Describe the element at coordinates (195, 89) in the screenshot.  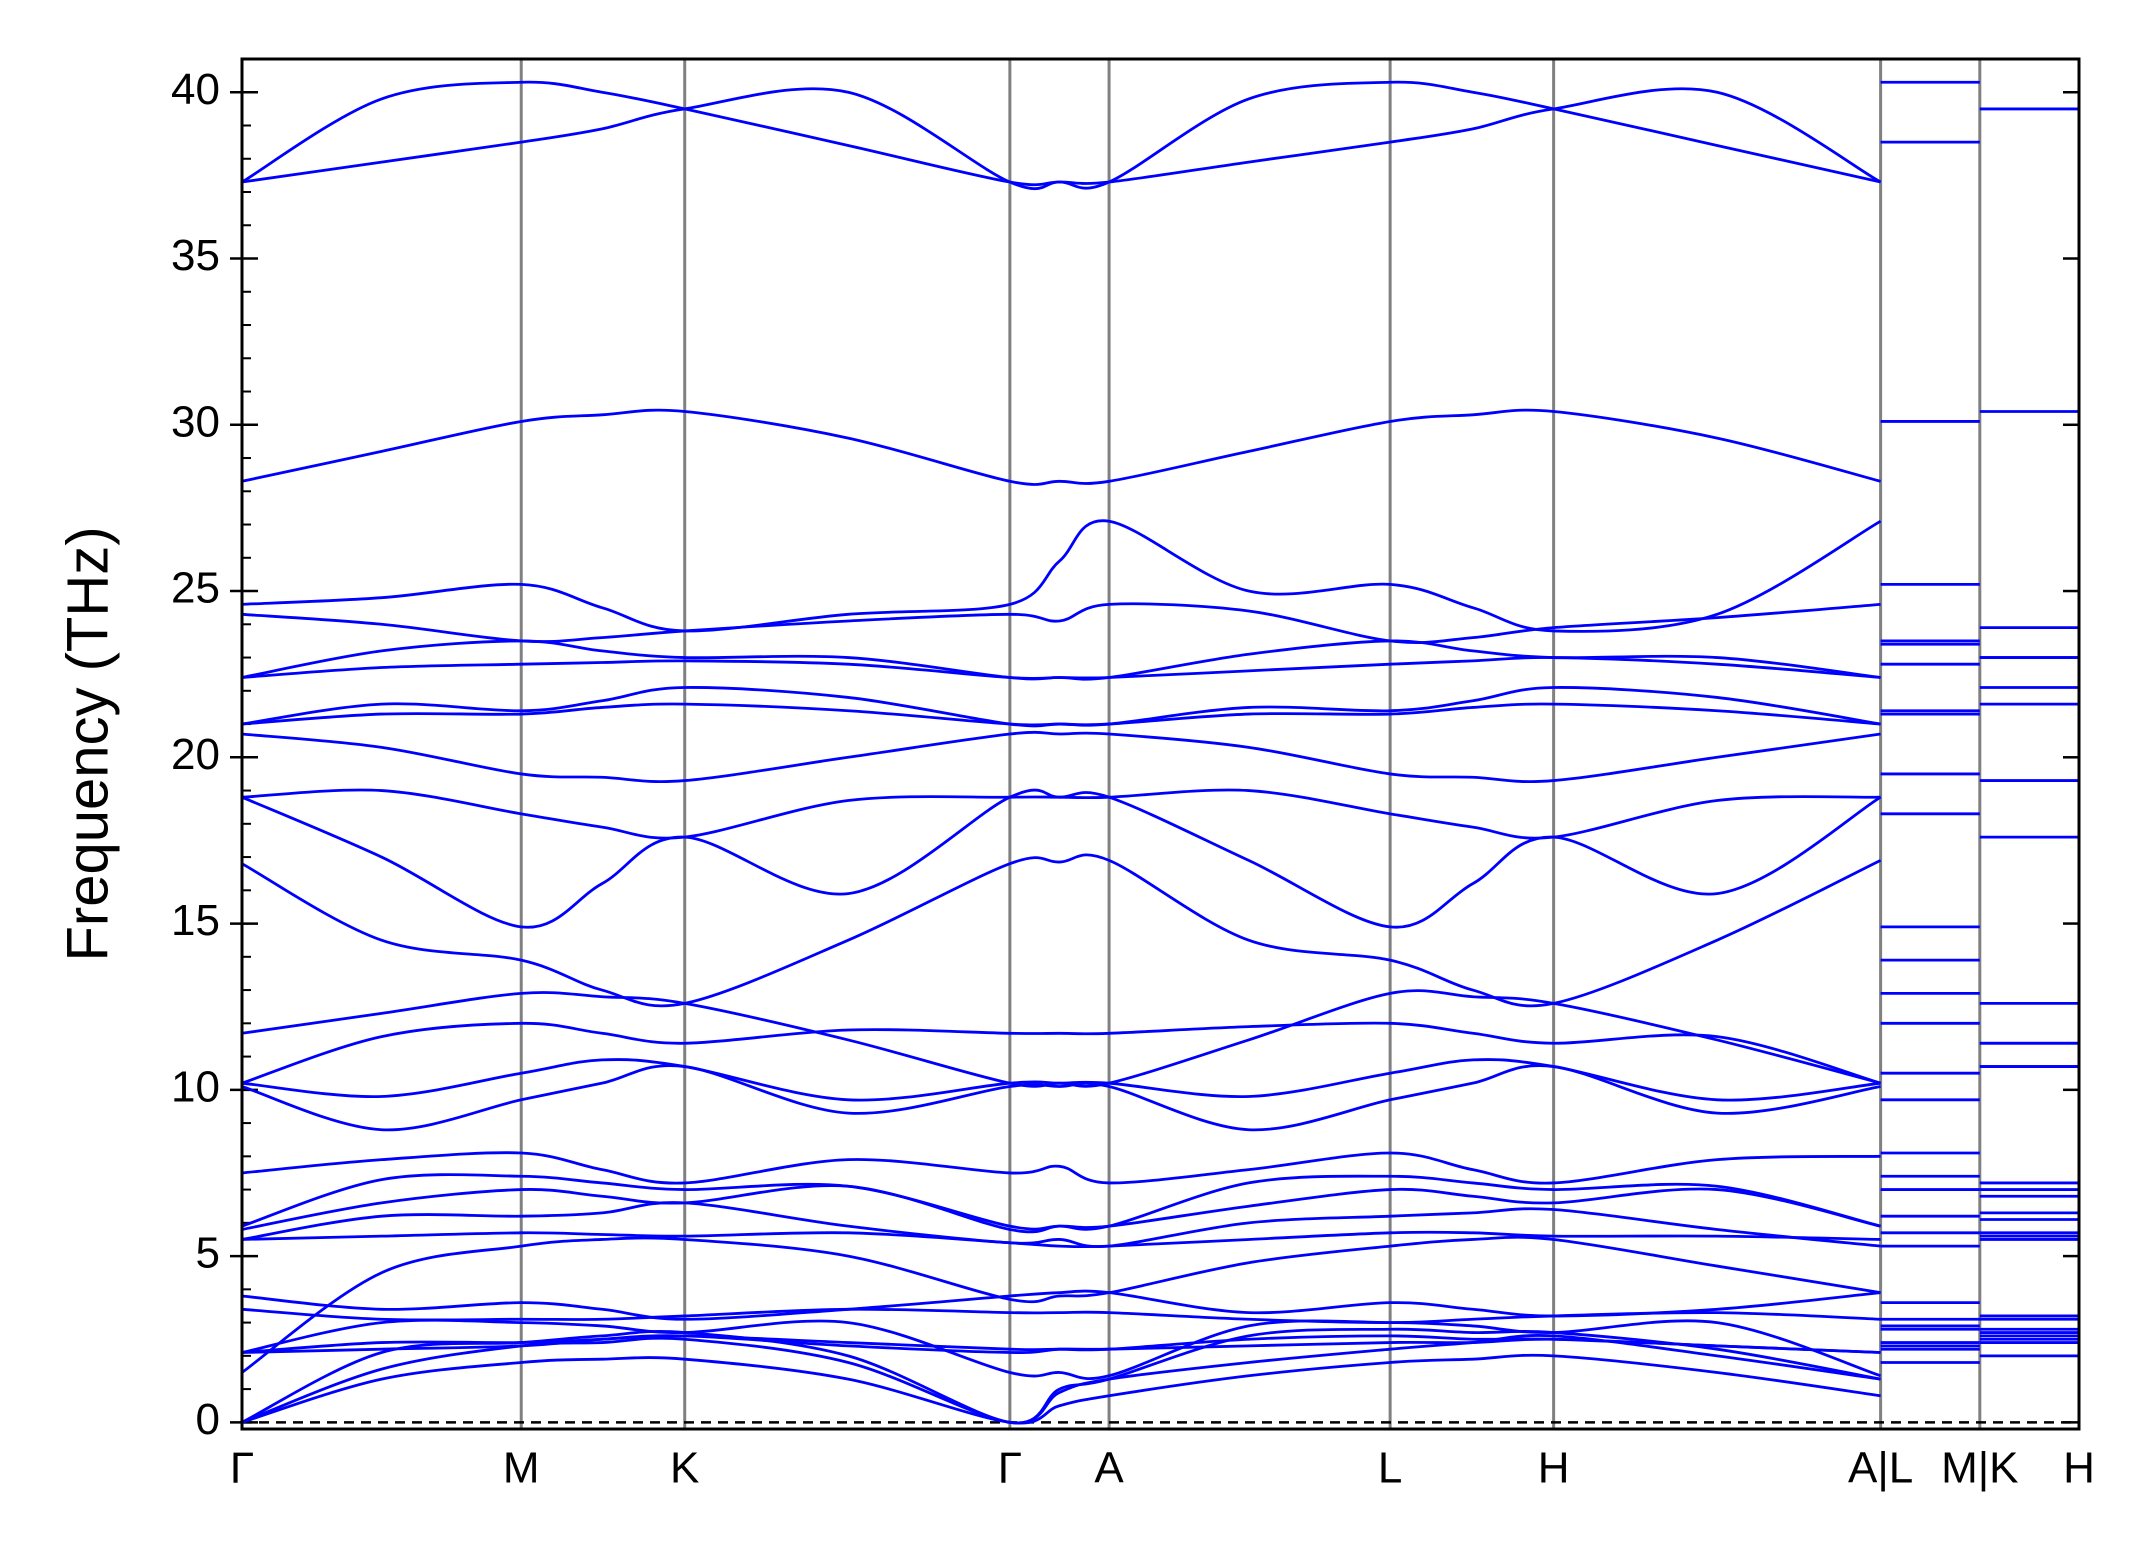
I see `y-tick-label: 40` at that location.